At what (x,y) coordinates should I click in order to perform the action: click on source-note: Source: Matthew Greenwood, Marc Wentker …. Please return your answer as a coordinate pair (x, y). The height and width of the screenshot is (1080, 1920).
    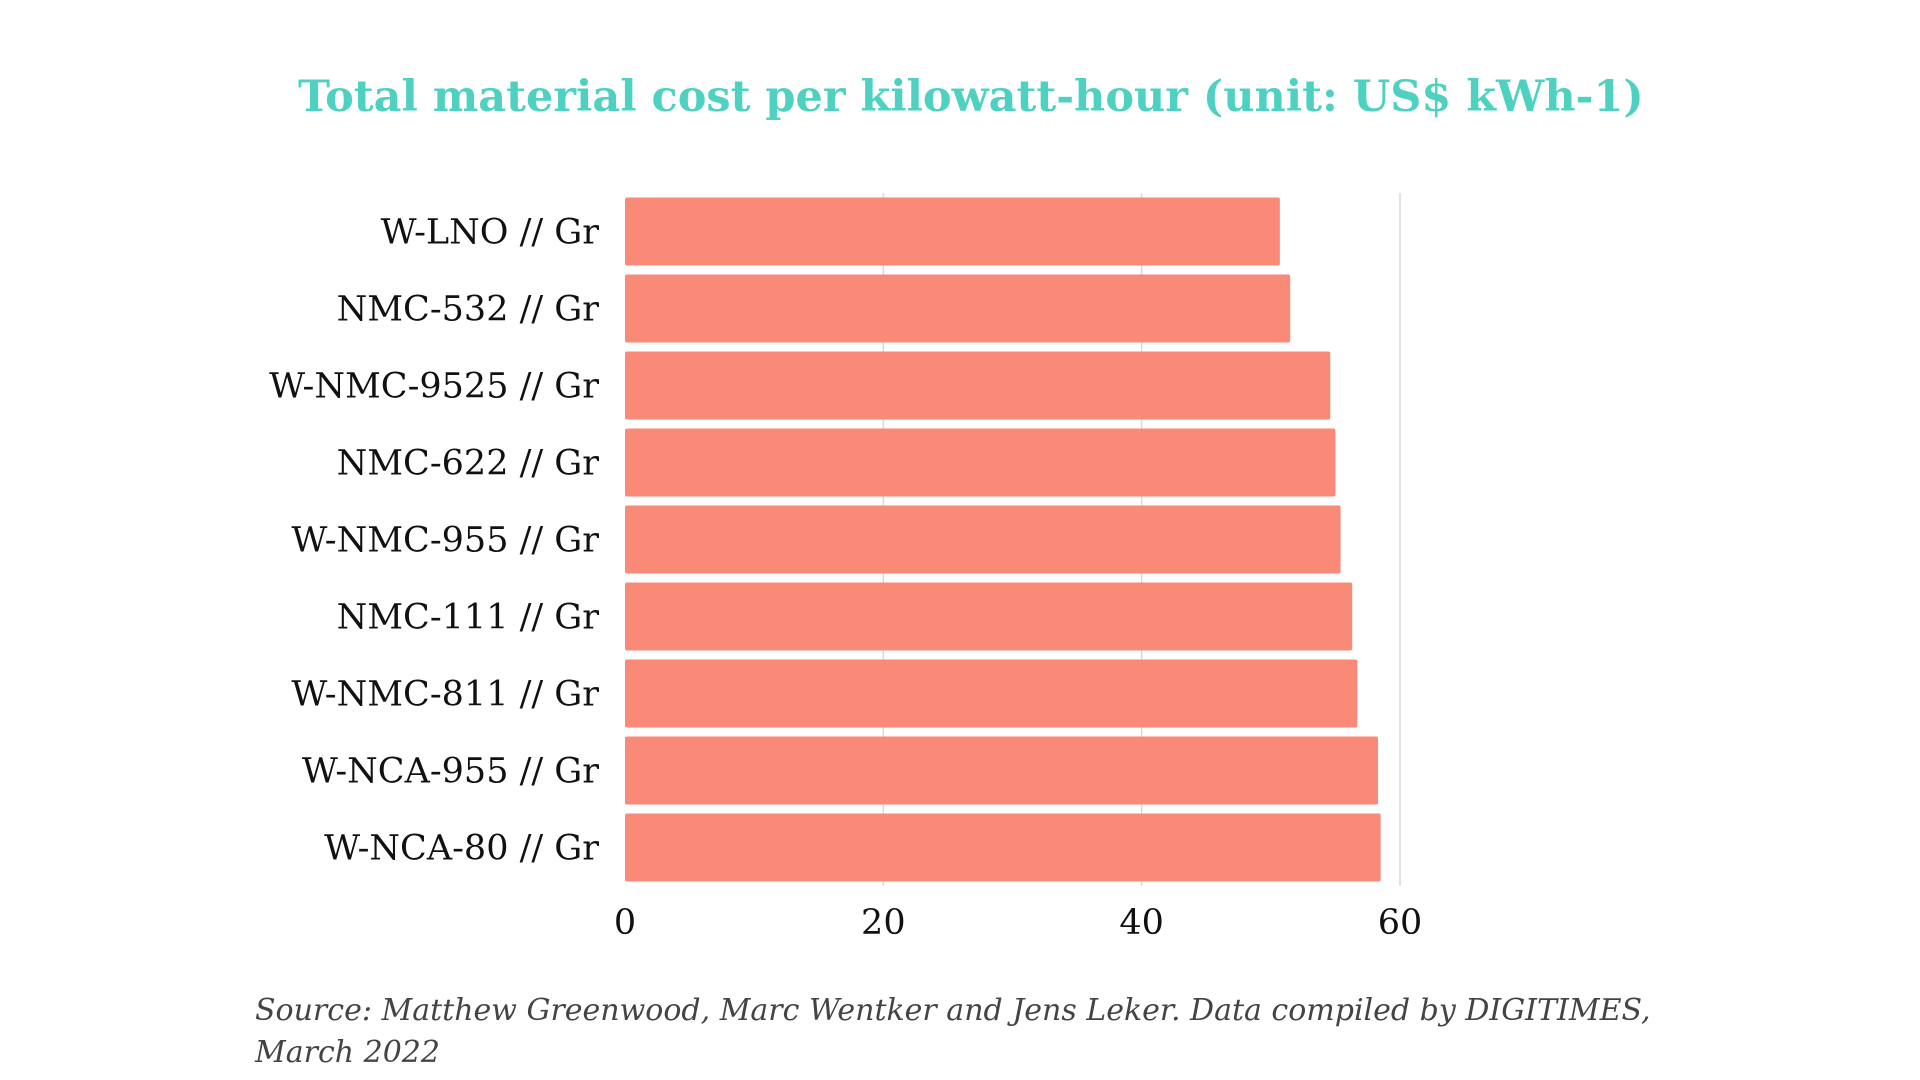
    Looking at the image, I should click on (953, 1031).